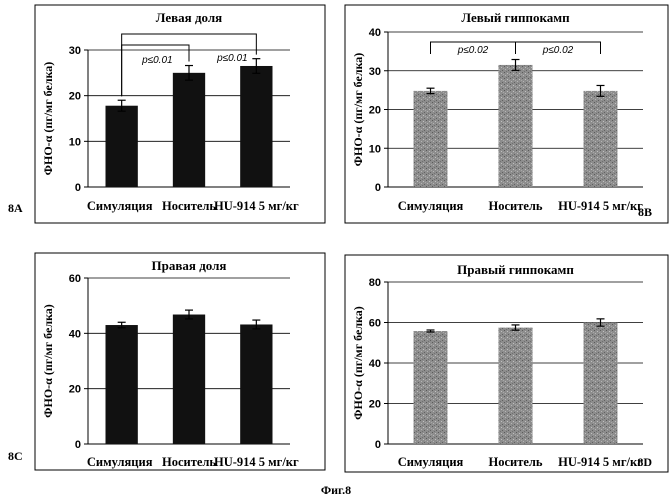 Image resolution: width=672 pixels, height=500 pixels. I want to click on panel-label: 8A, so click(15, 208).